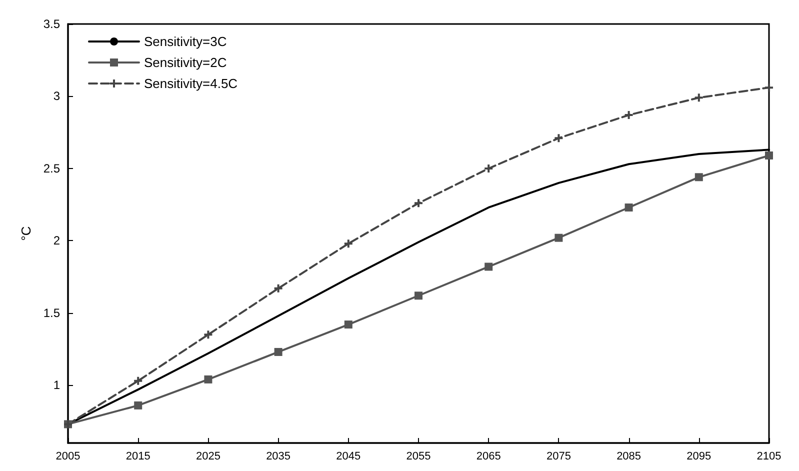 This screenshot has width=799, height=471. Describe the element at coordinates (51, 24) in the screenshot. I see `y-tick-label: 3.5` at that location.